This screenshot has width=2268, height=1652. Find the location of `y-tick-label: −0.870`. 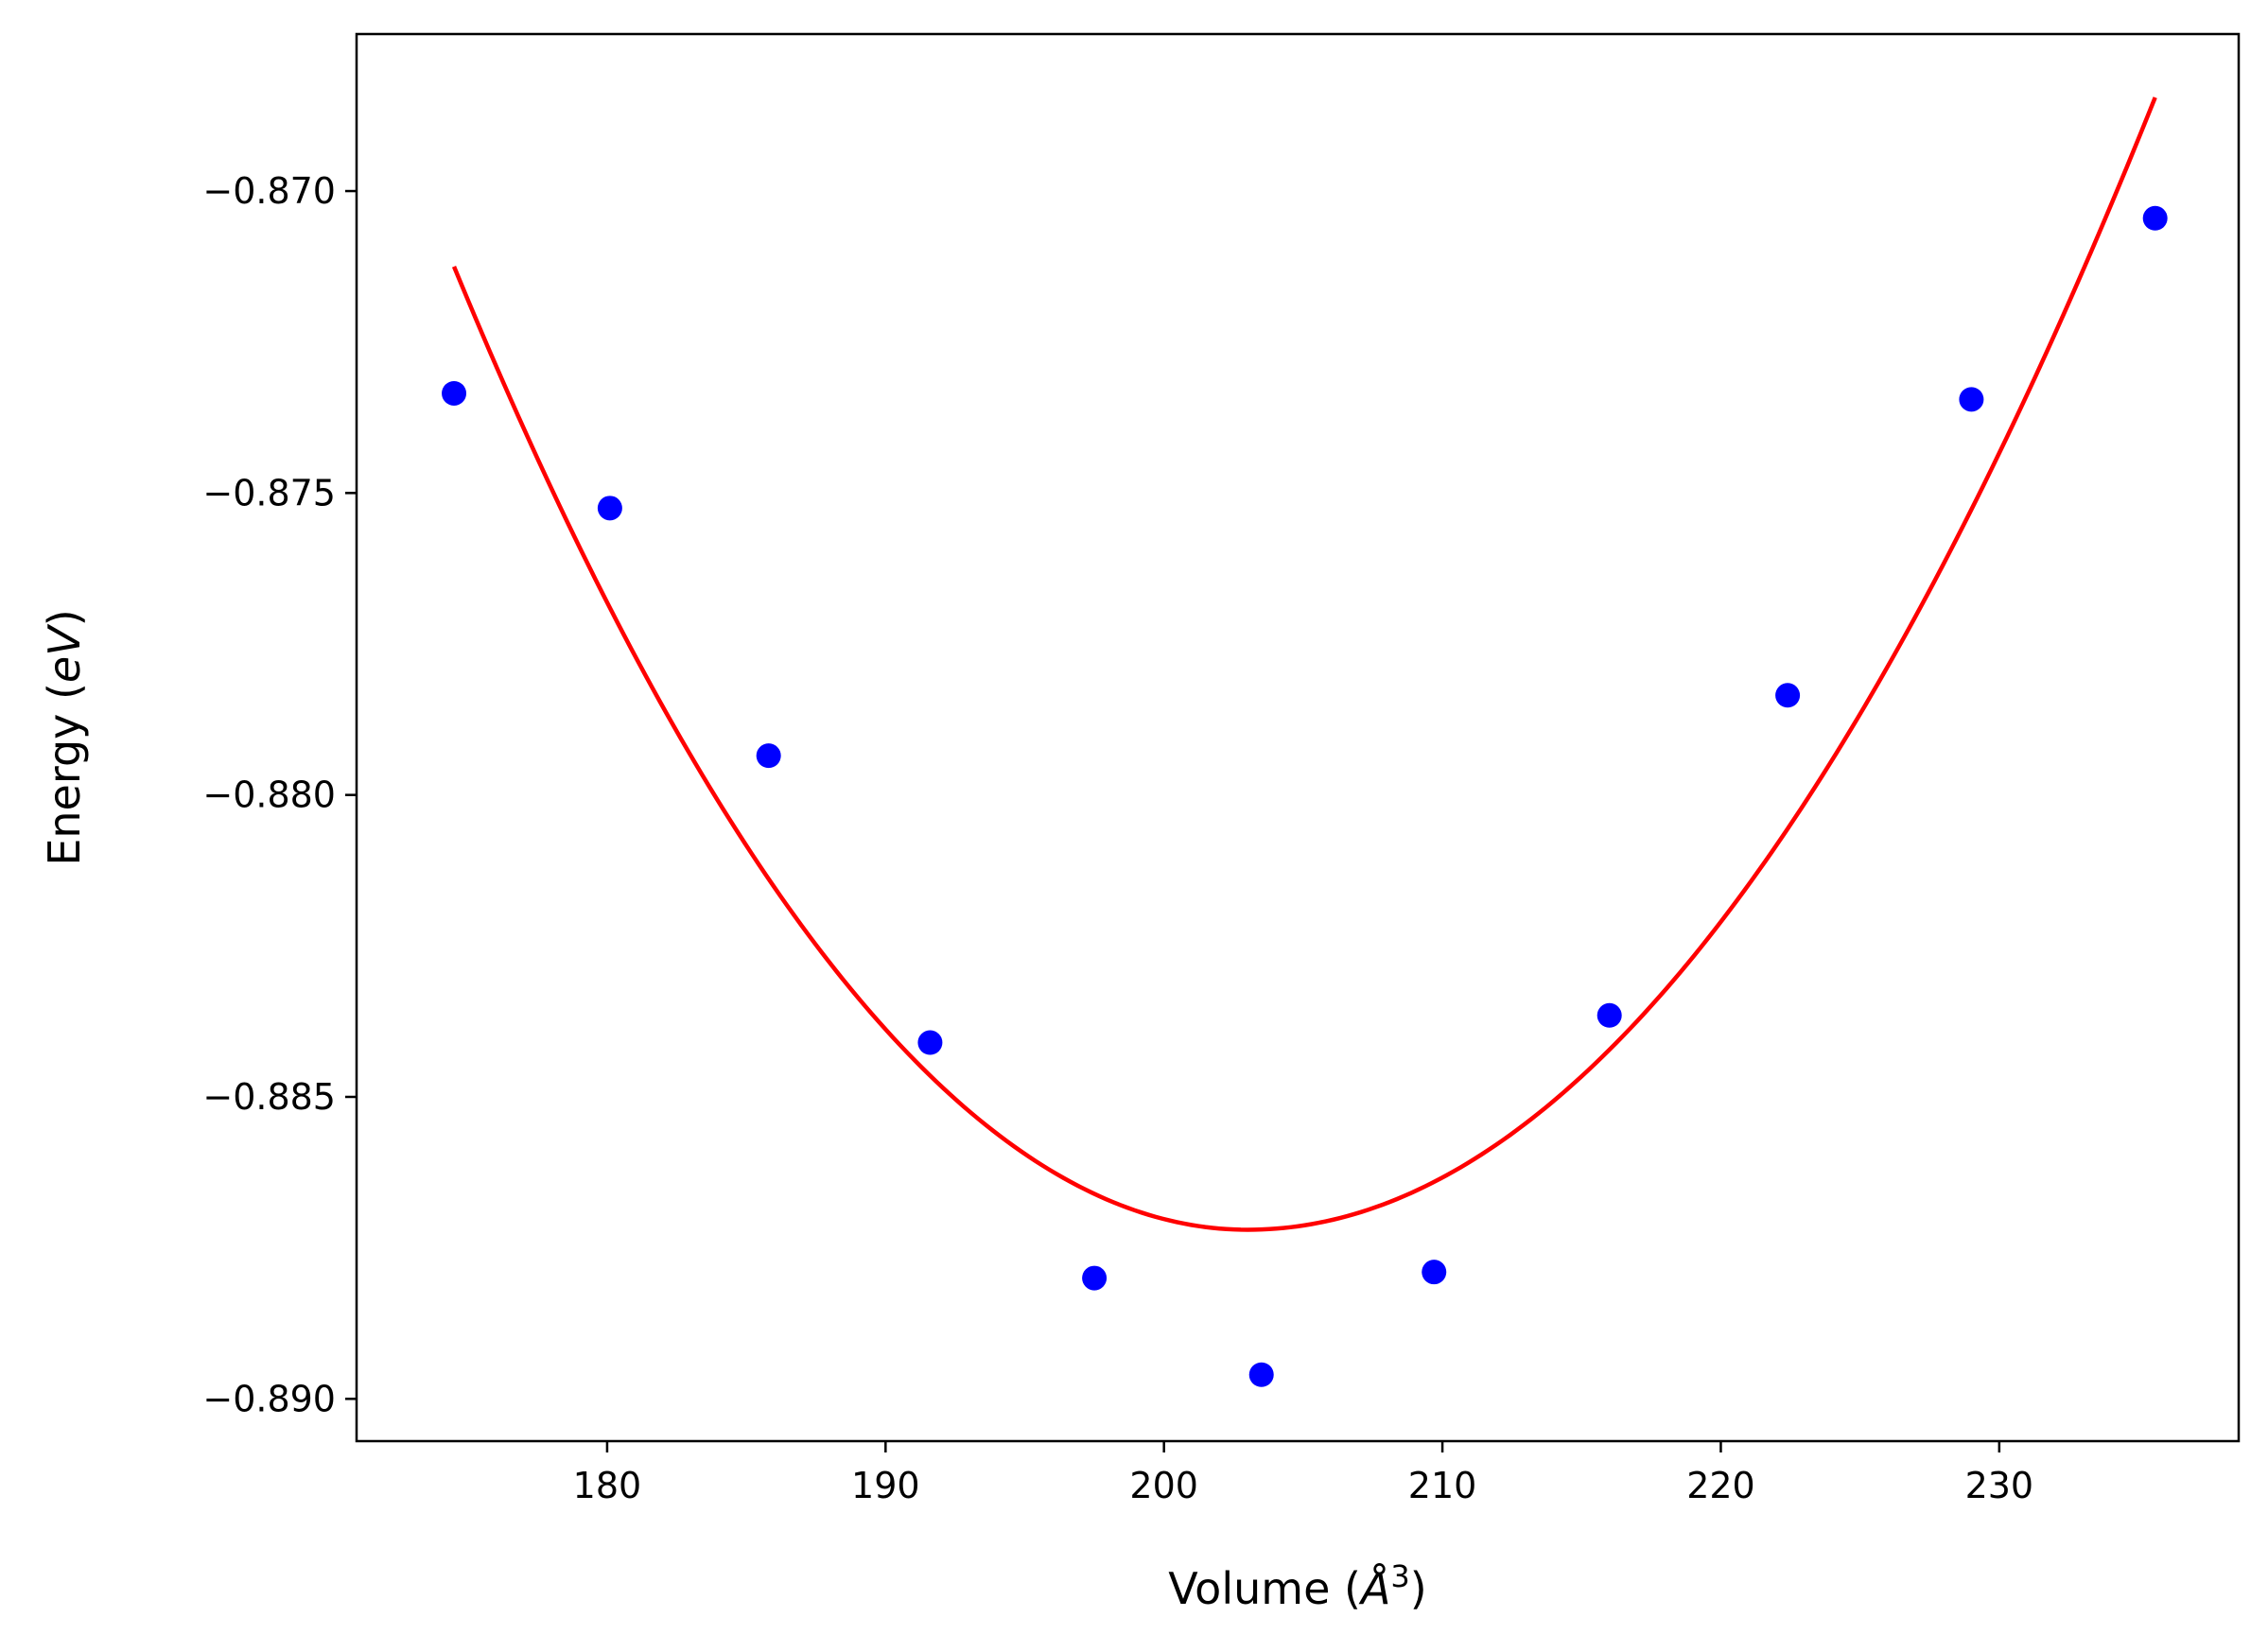

y-tick-label: −0.870 is located at coordinates (269, 191).